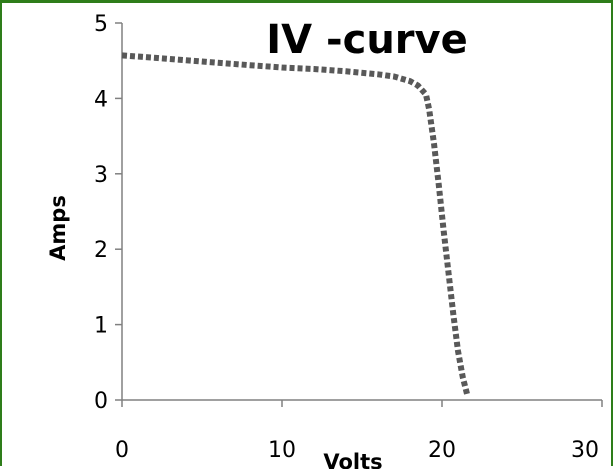 The image size is (613, 469). Describe the element at coordinates (282, 450) in the screenshot. I see `x-tick-label: 10` at that location.